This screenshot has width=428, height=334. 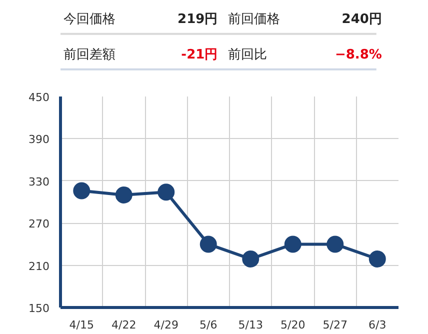 I want to click on x-tick-label: 4/22, so click(x=124, y=325).